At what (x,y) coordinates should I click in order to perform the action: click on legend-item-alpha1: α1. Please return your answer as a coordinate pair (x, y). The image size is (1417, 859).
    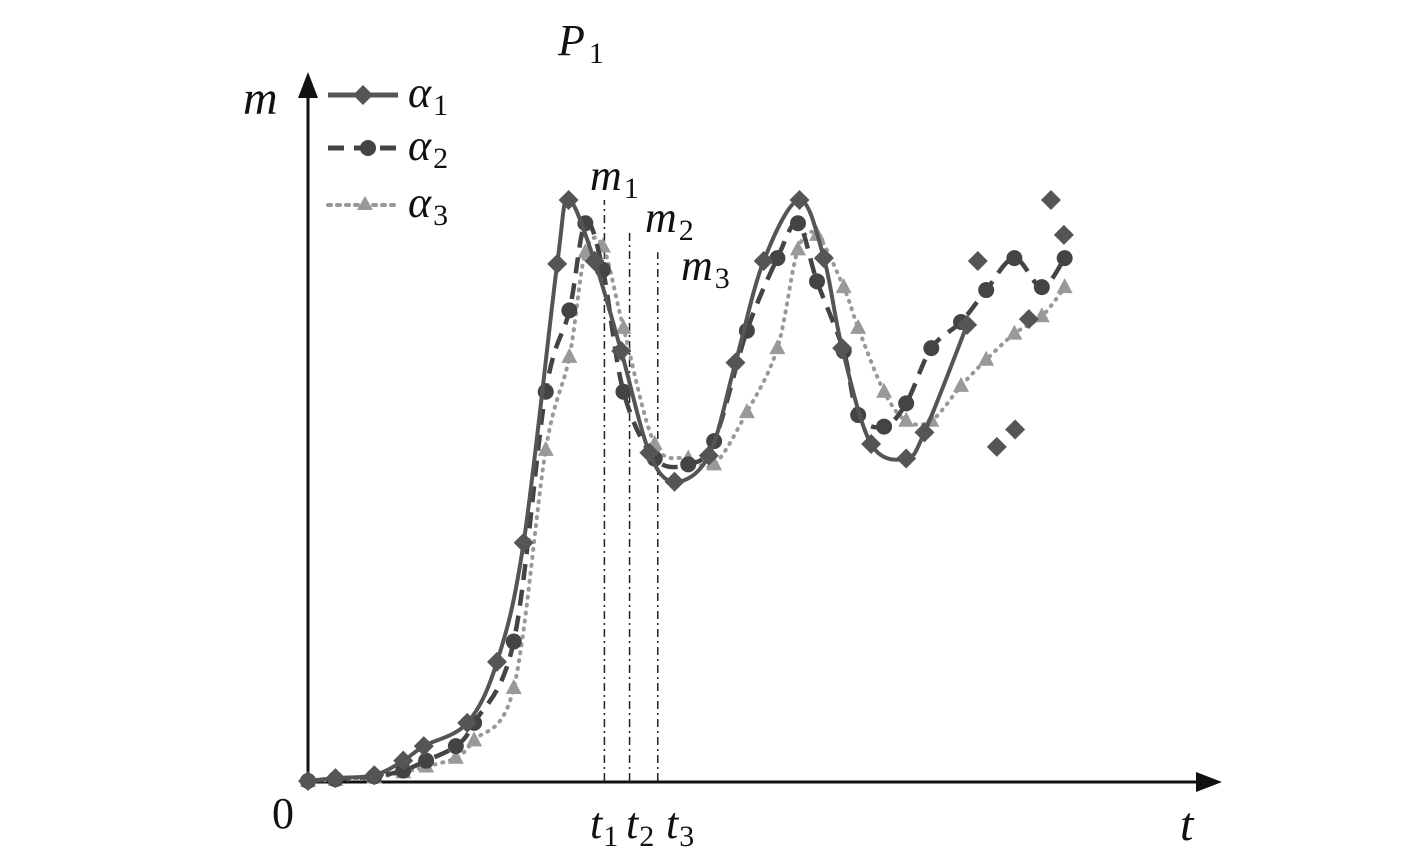
    Looking at the image, I should click on (388, 95).